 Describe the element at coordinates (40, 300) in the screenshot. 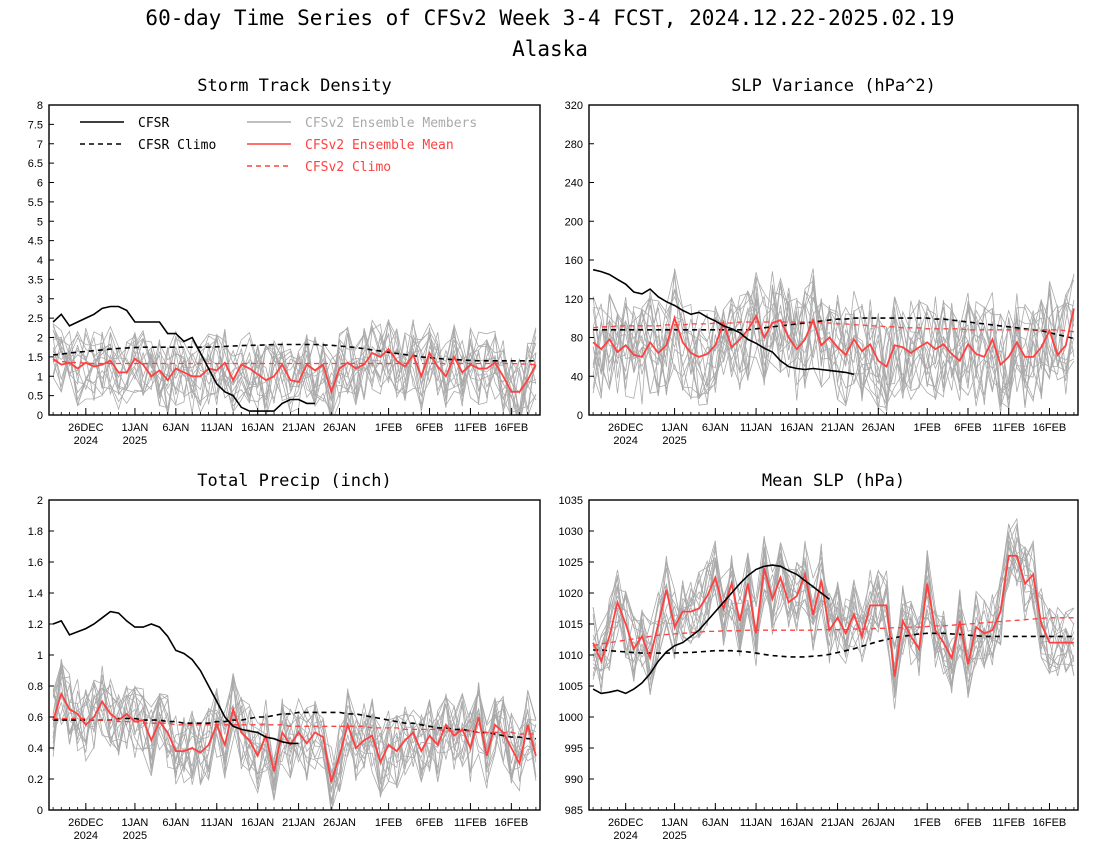

I see `y-tick-label: 3` at that location.